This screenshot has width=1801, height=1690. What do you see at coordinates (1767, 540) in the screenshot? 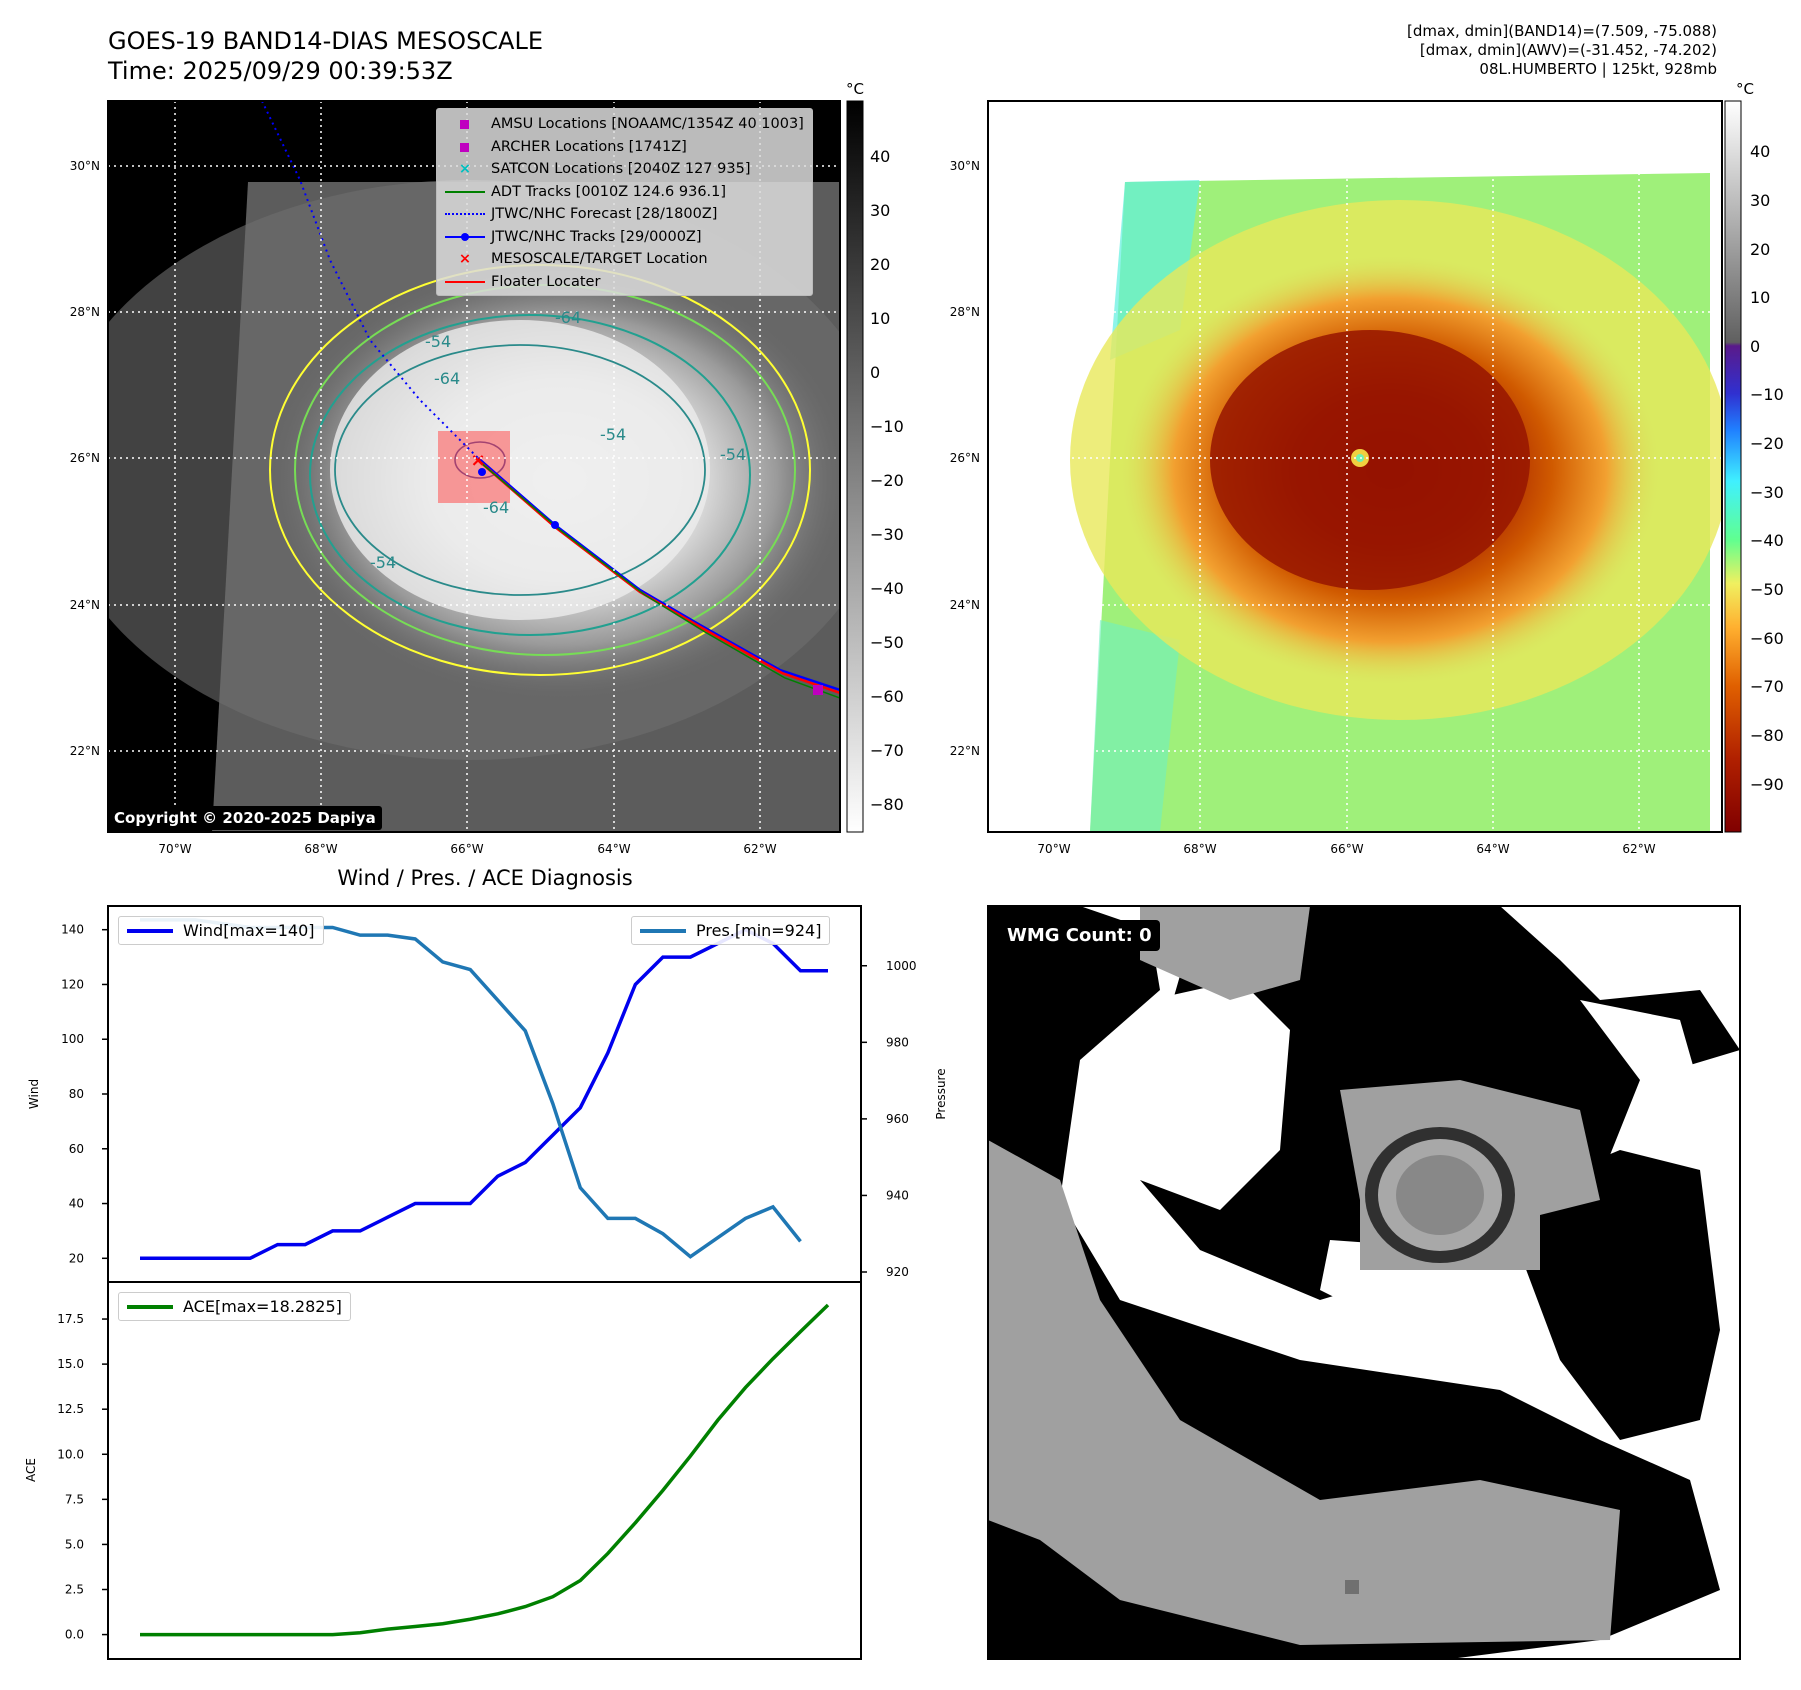
I see `enh-cbar-tick: −40` at bounding box center [1767, 540].